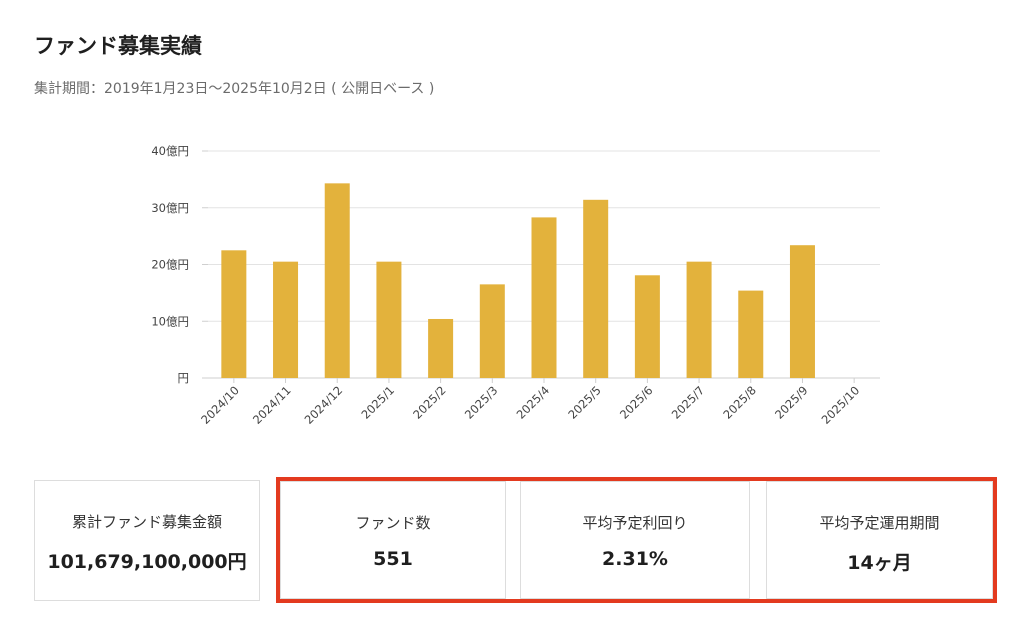 This screenshot has width=1024, height=635. Describe the element at coordinates (378, 402) in the screenshot. I see `x-tick-label: 2025/1` at that location.